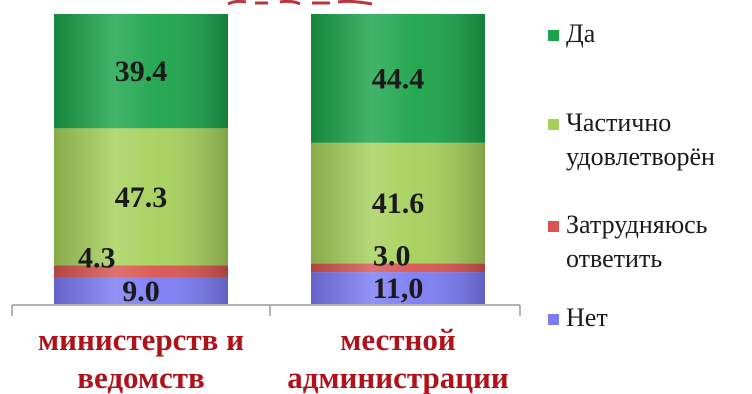 Image resolution: width=752 pixels, height=394 pixels. I want to click on category-label: ведомств, so click(141, 377).